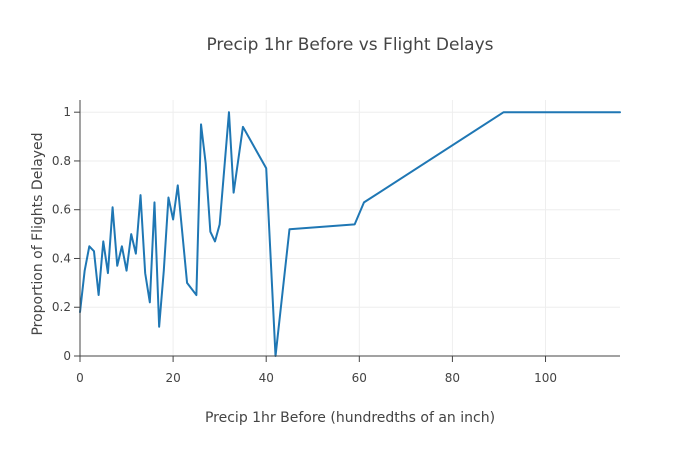 The width and height of the screenshot is (700, 450). I want to click on y-tick-label: 1, so click(67, 112).